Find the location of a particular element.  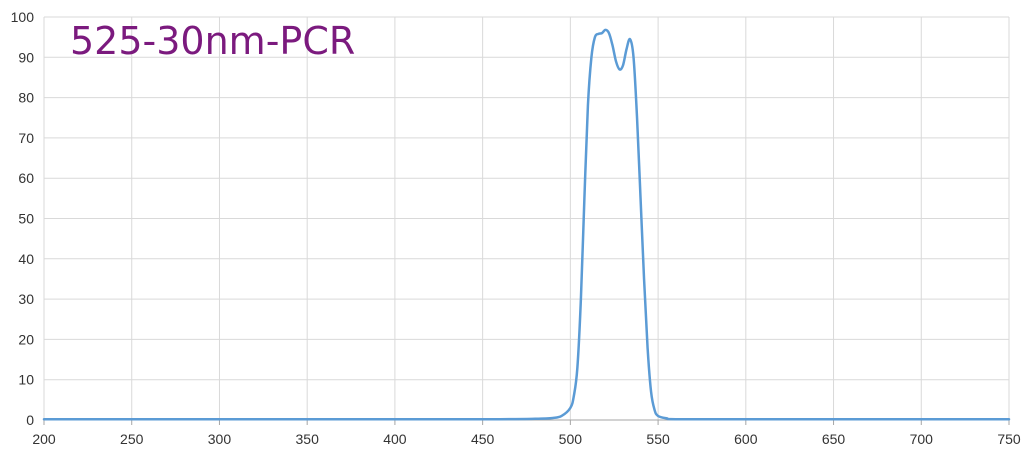

x-tick-label-600: 600 is located at coordinates (746, 439).